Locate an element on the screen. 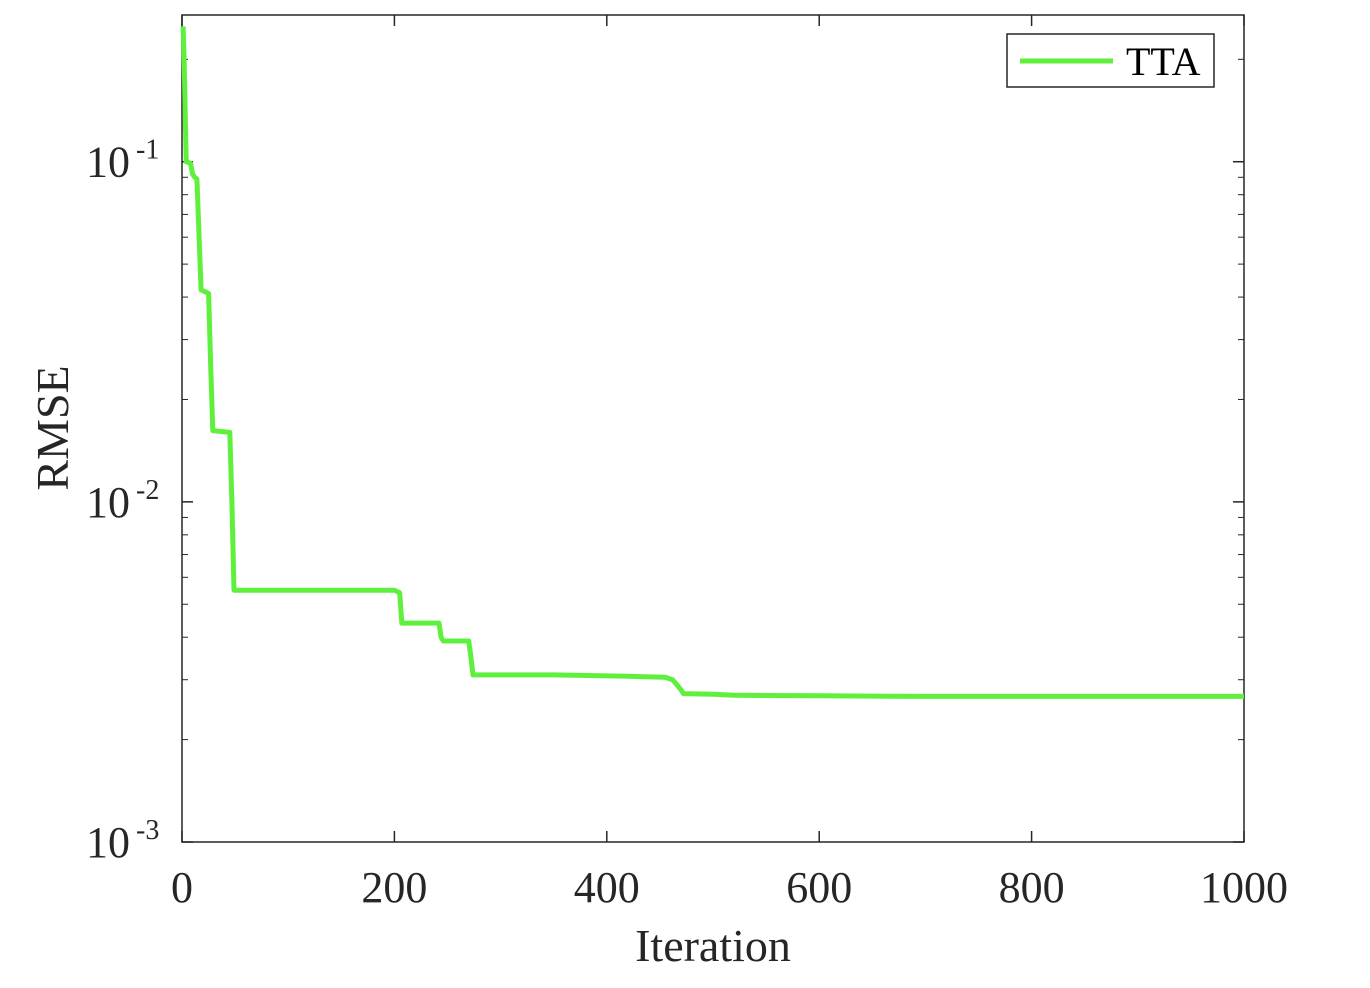 This screenshot has height=988, width=1370. x-tick-label: 200 is located at coordinates (394, 887).